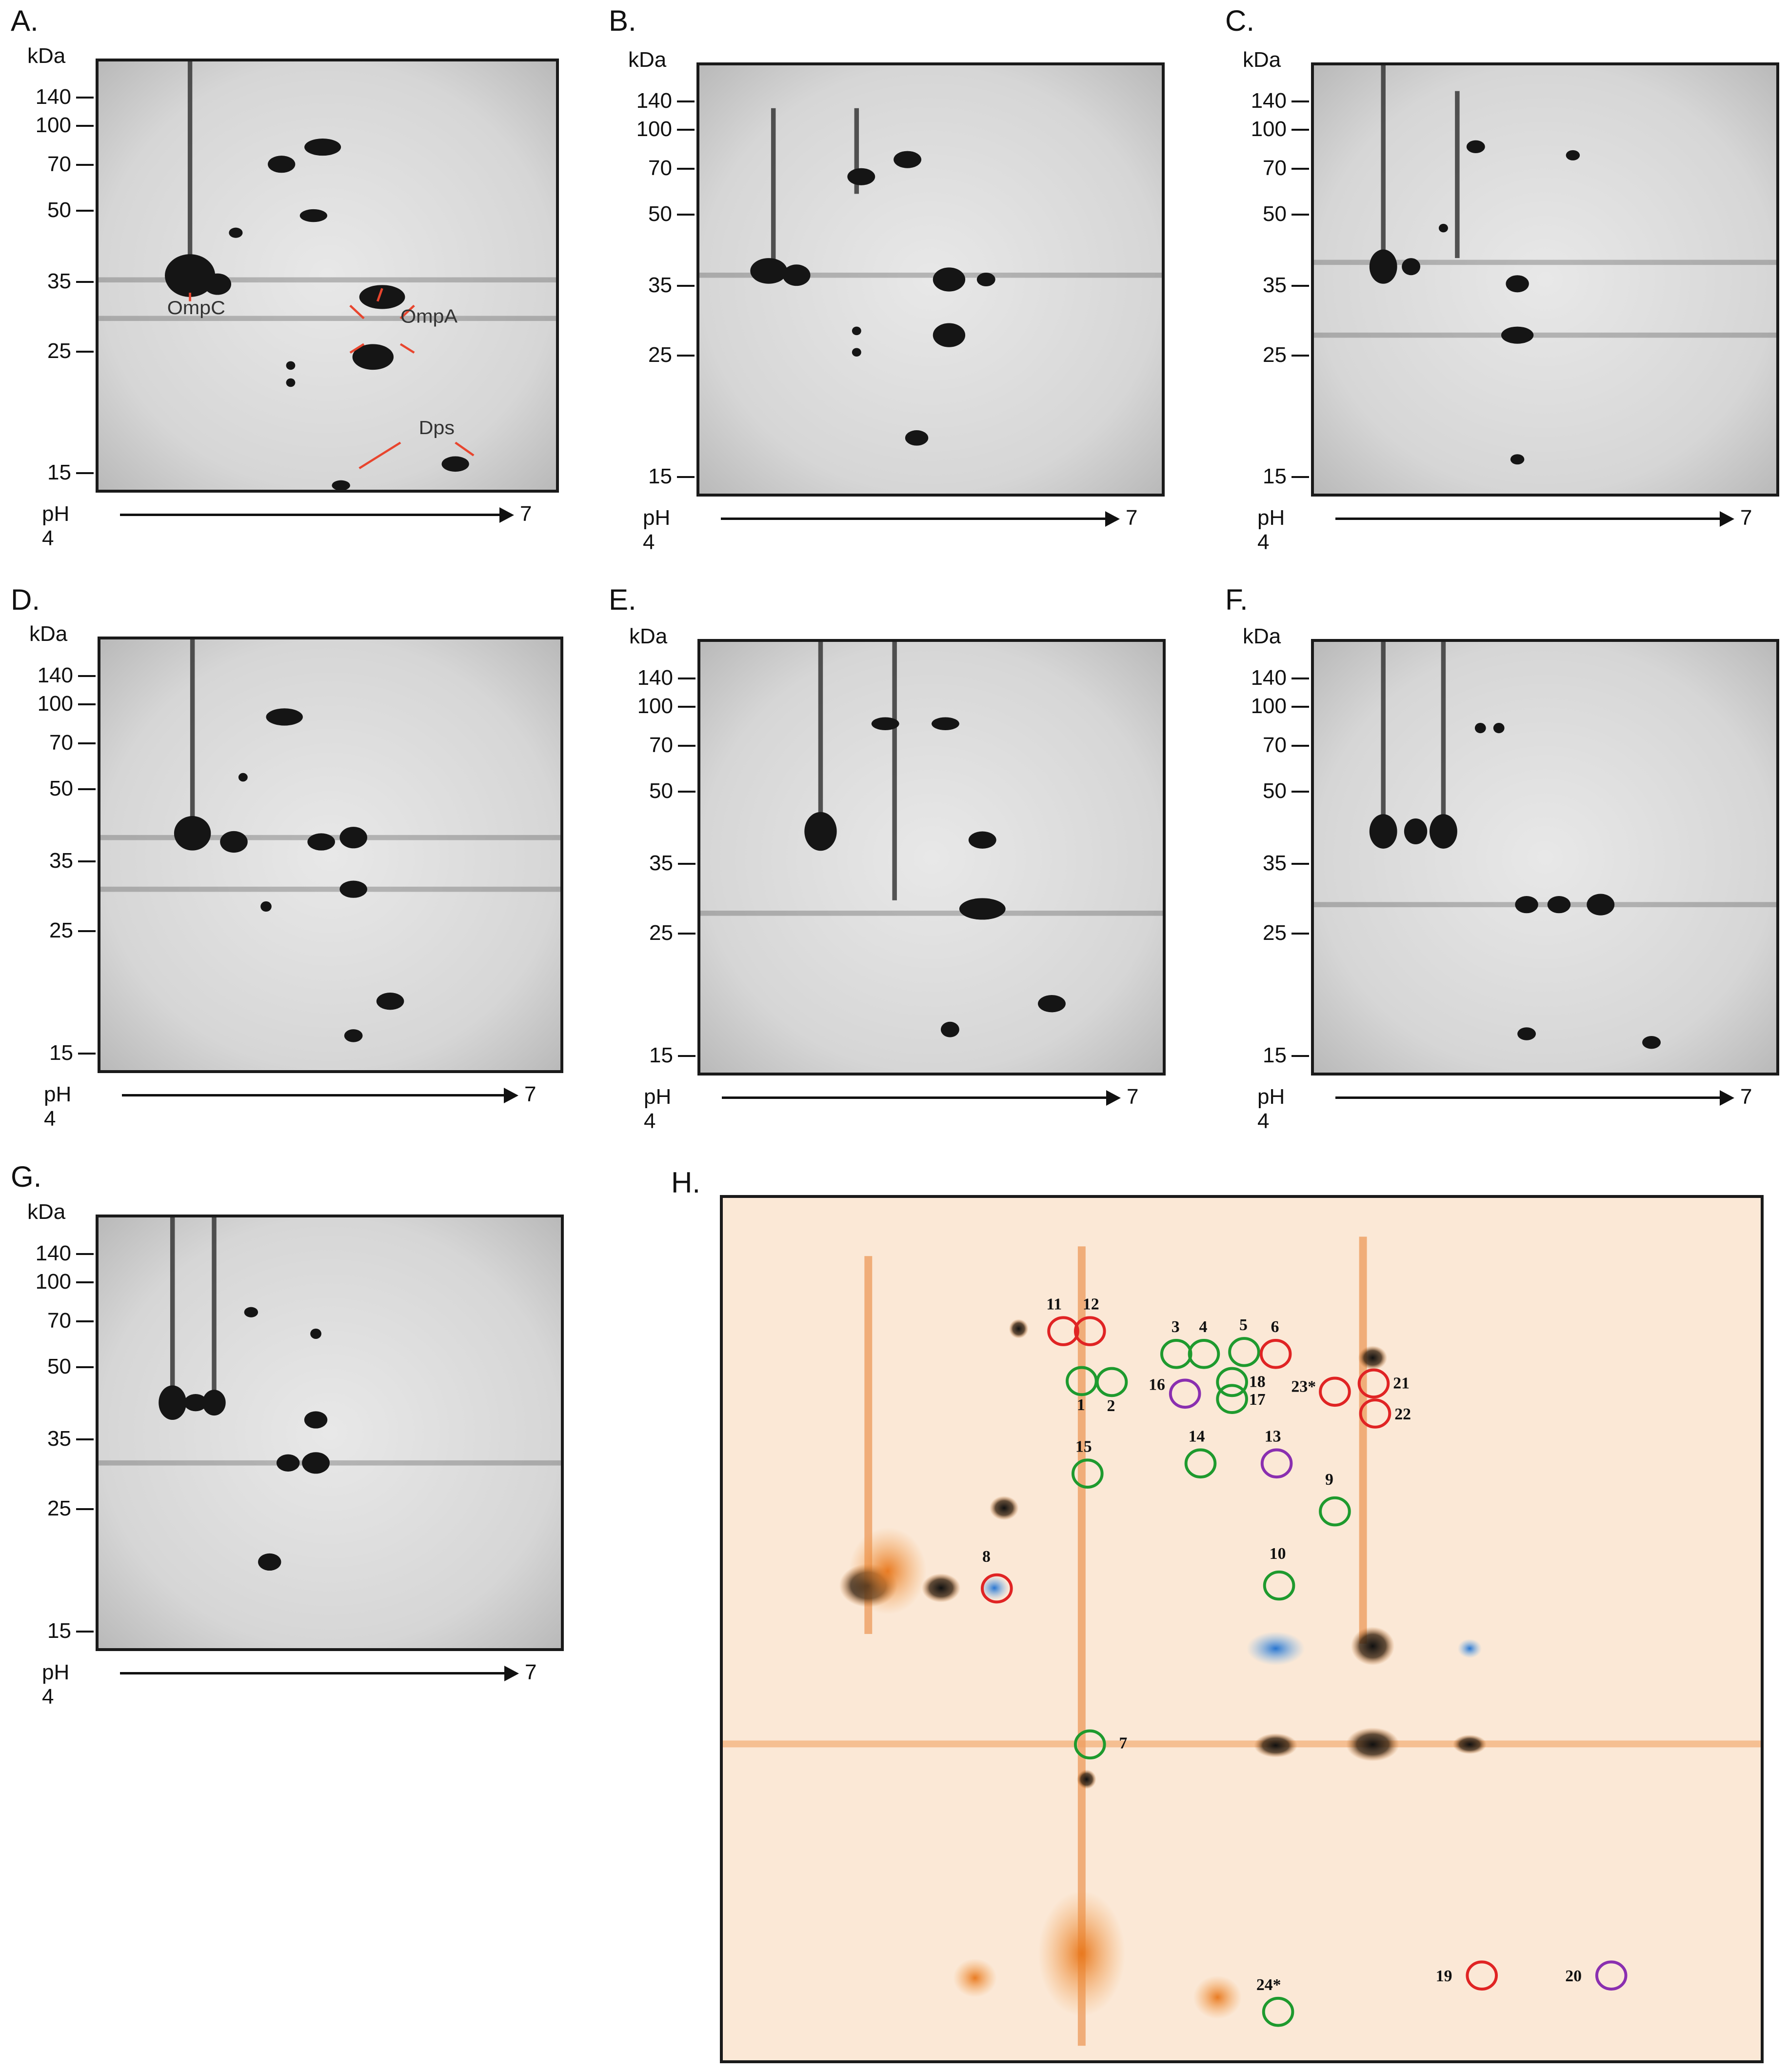 This screenshot has height=2072, width=1788. Describe the element at coordinates (196, 308) in the screenshot. I see `protein-annotation-label: OmpC` at that location.